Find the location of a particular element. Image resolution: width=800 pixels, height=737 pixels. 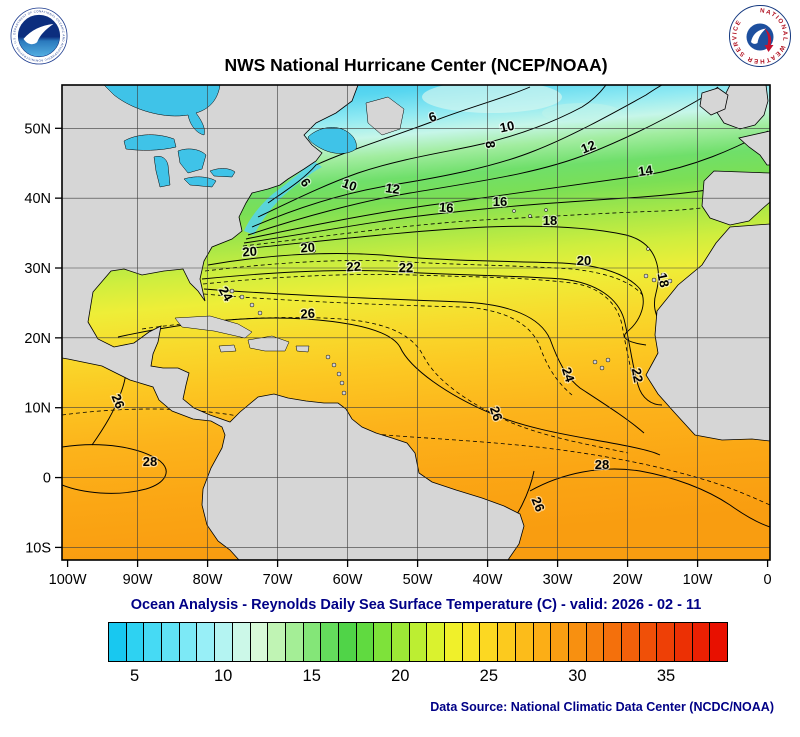

lon-axis-label: 0 is located at coordinates (768, 580).